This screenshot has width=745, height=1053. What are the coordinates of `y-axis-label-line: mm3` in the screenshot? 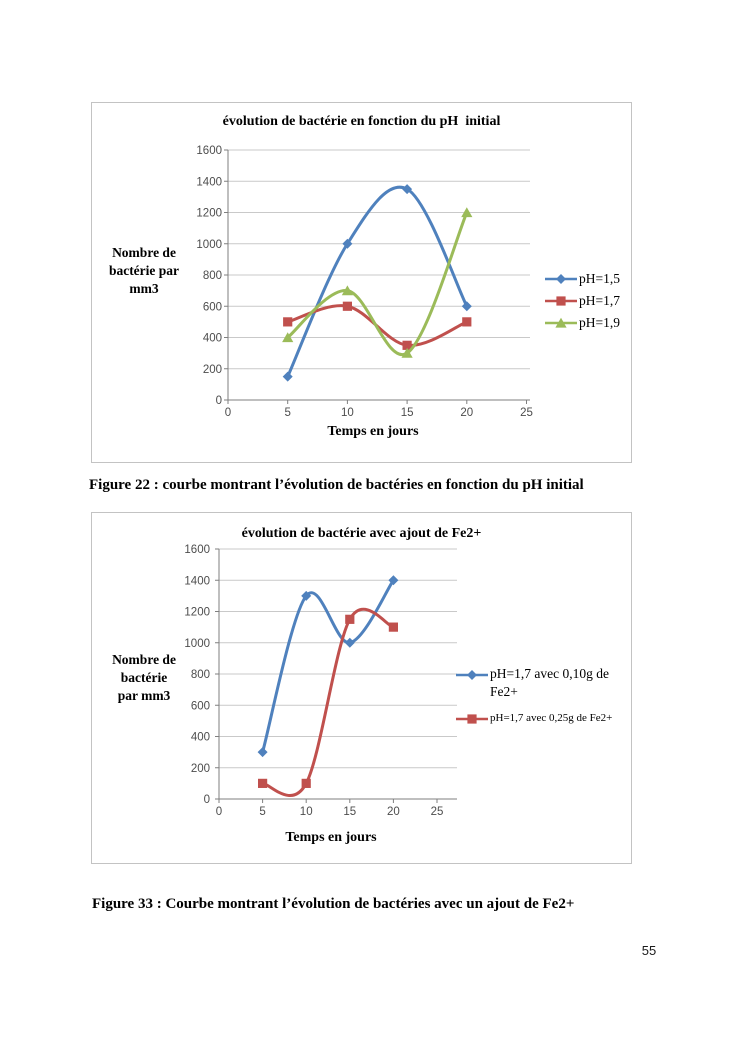 It's located at (144, 288).